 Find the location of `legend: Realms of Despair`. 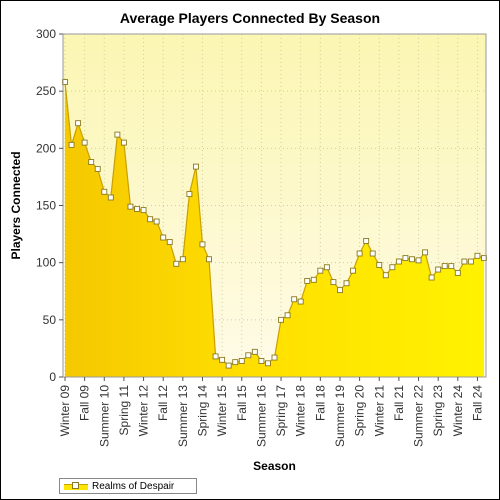

legend: Realms of Despair is located at coordinates (128, 486).